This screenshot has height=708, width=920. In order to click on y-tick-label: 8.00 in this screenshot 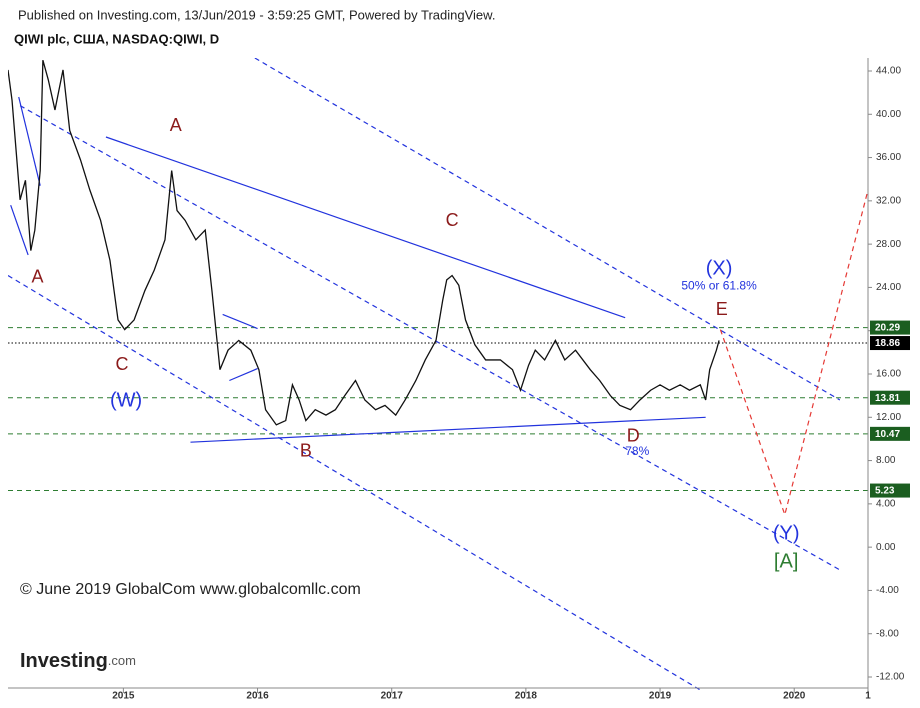, I will do `click(886, 460)`.